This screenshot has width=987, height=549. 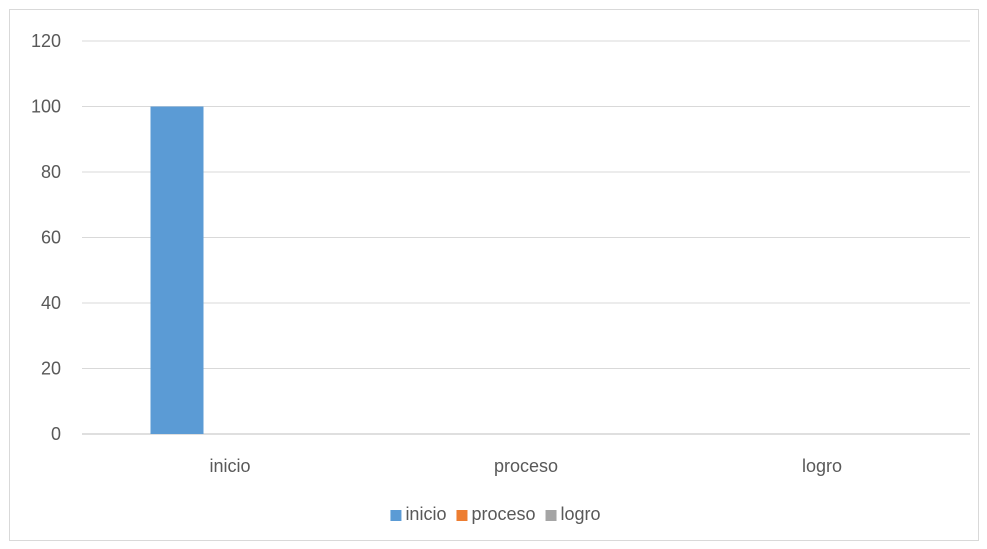 What do you see at coordinates (581, 514) in the screenshot?
I see `legend-label-logro: logro` at bounding box center [581, 514].